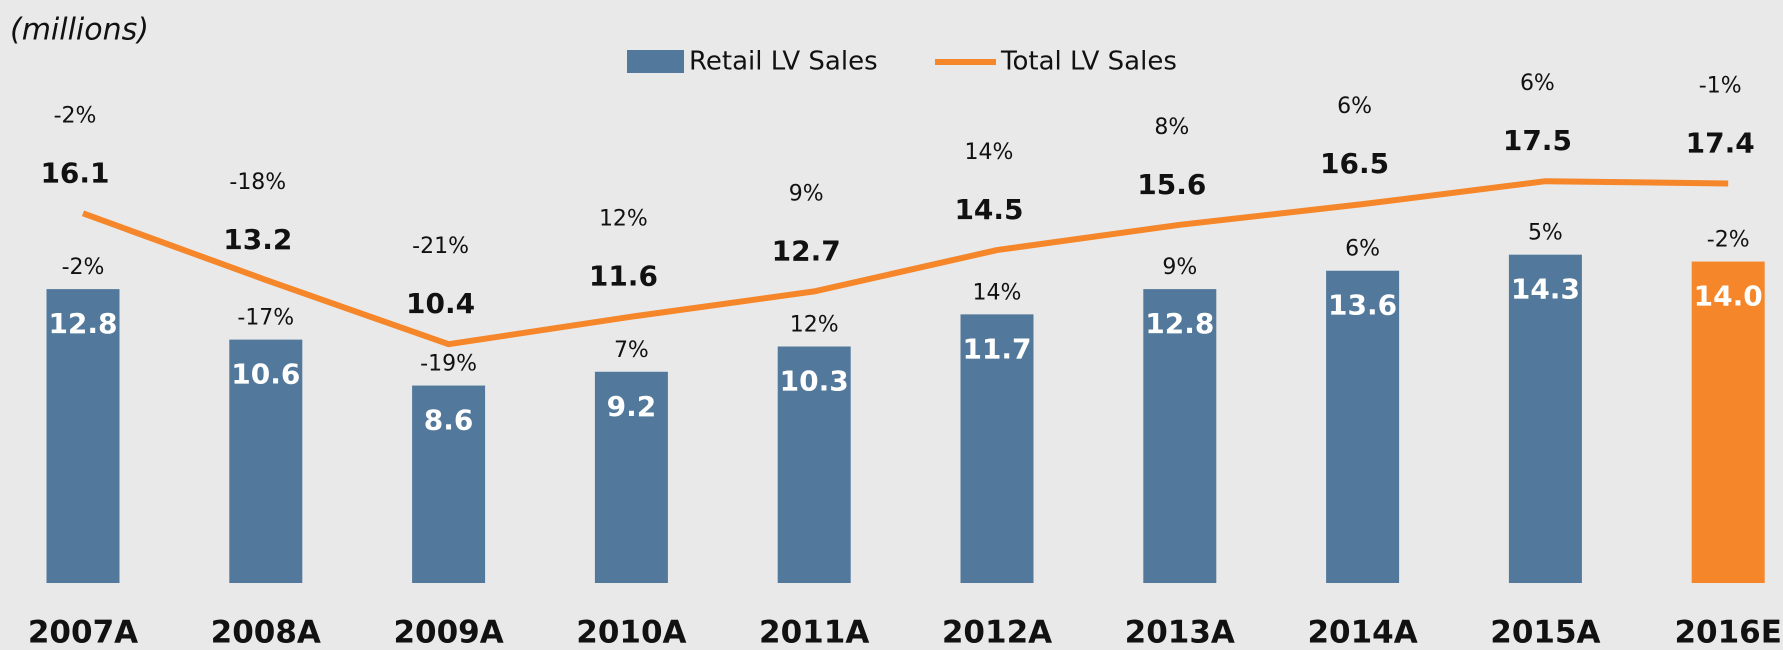 This screenshot has height=650, width=1783. What do you see at coordinates (1180, 632) in the screenshot?
I see `x-tick-label: 2013A` at bounding box center [1180, 632].